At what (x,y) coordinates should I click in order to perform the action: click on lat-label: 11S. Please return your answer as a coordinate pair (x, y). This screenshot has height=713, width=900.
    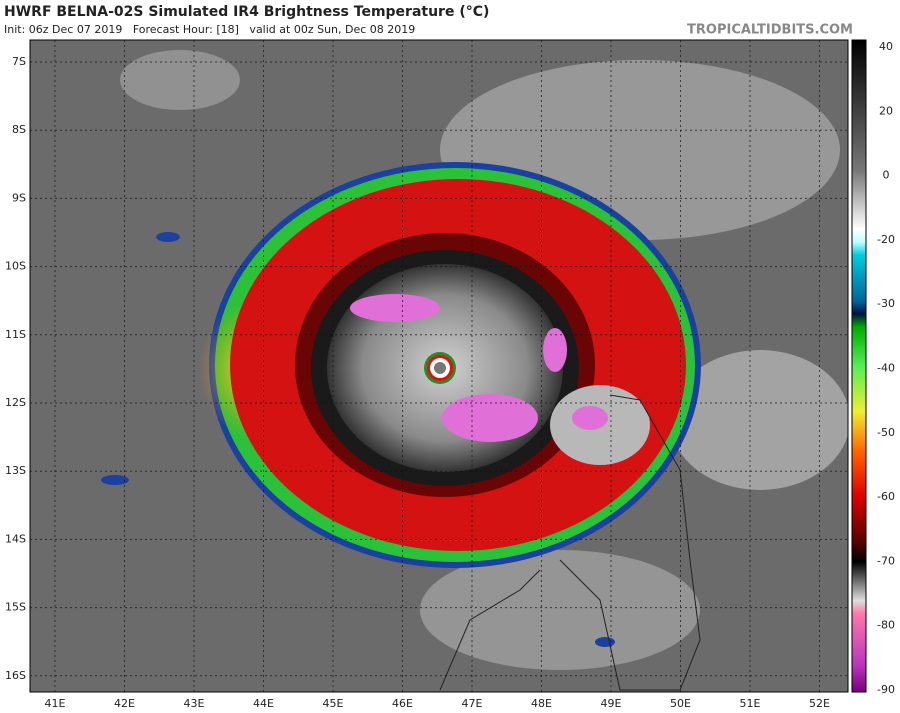
    Looking at the image, I should click on (15, 334).